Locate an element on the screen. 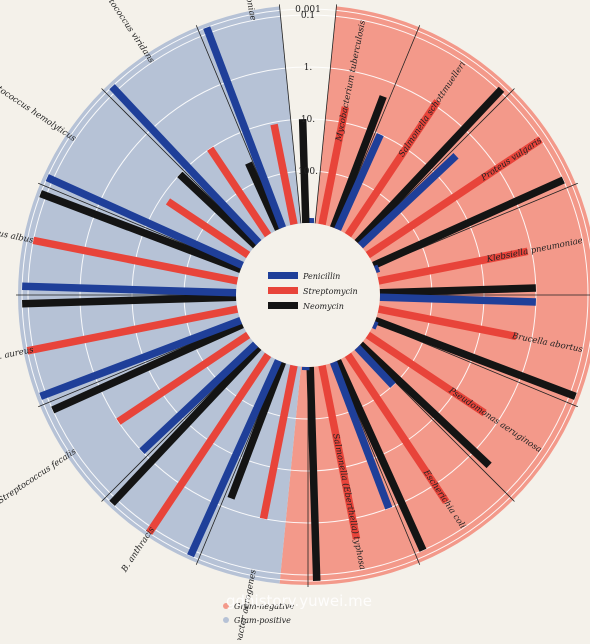 Image resolution: width=590 pixels, height=644 pixels. bacterium-label: Streptococcus fecalis is located at coordinates (39, 476).